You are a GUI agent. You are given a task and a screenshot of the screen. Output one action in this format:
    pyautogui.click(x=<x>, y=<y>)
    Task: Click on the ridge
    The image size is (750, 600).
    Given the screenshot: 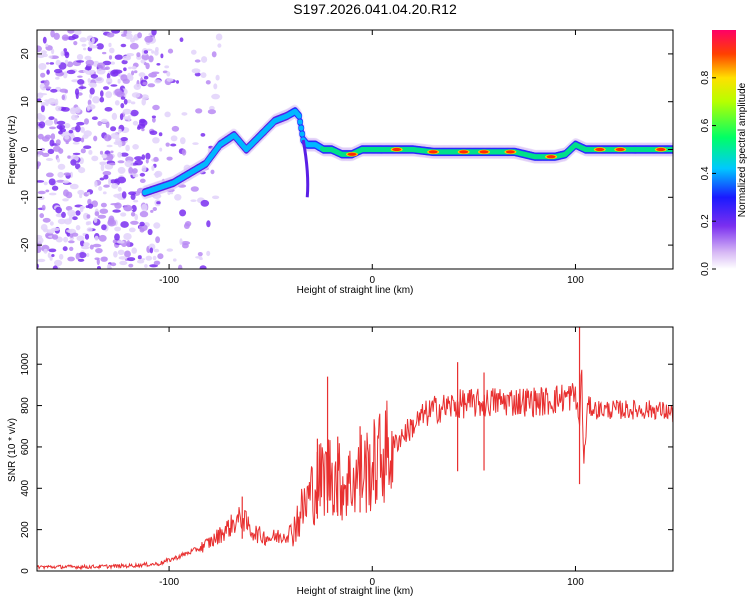 What is the action you would take?
    pyautogui.click(x=406, y=152)
    